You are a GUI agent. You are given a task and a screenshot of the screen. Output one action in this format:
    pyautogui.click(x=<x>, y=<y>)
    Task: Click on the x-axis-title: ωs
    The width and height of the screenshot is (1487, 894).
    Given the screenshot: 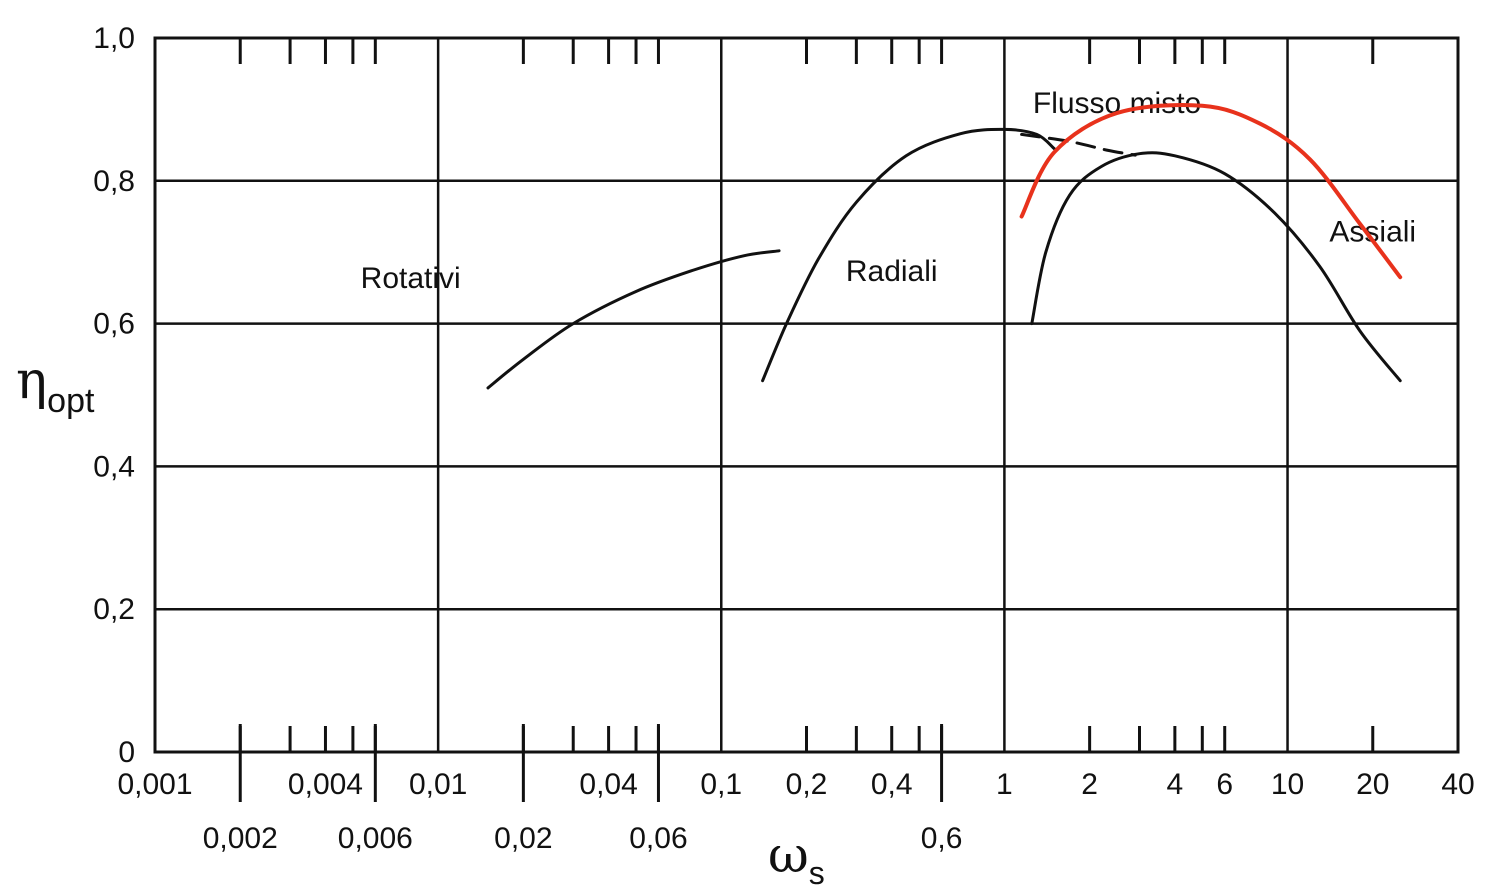 What is the action you would take?
    pyautogui.click(x=796, y=858)
    